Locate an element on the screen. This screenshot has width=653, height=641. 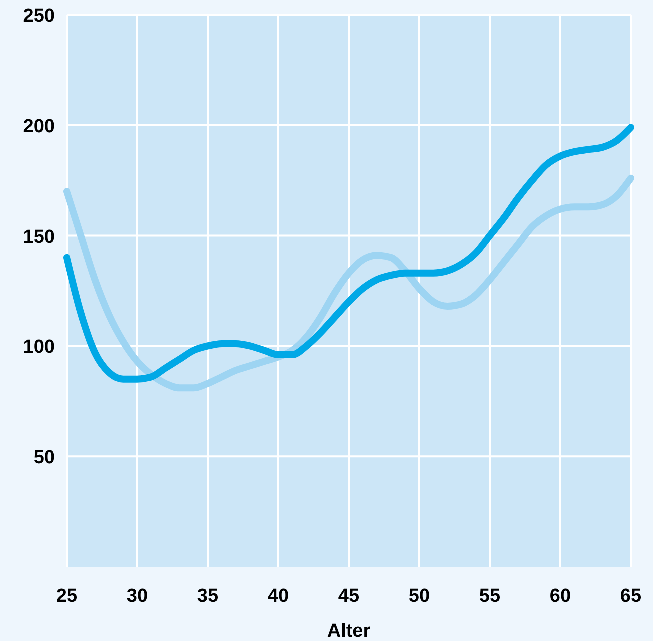
x-axis-title: Alter is located at coordinates (349, 631).